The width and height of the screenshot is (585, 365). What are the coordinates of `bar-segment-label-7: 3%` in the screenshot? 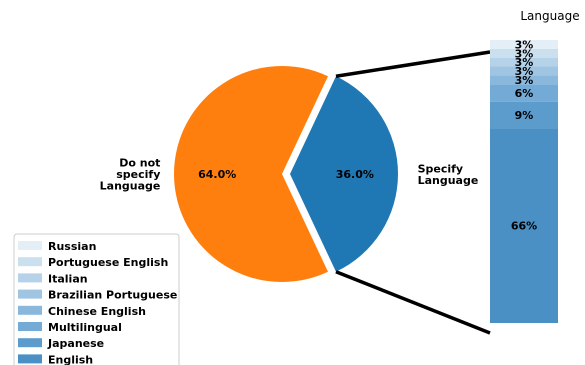 It's located at (524, 44).